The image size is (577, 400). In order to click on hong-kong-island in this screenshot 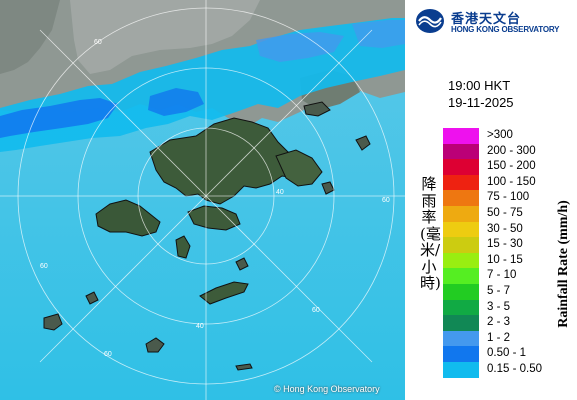, I will do `click(214, 218)`.